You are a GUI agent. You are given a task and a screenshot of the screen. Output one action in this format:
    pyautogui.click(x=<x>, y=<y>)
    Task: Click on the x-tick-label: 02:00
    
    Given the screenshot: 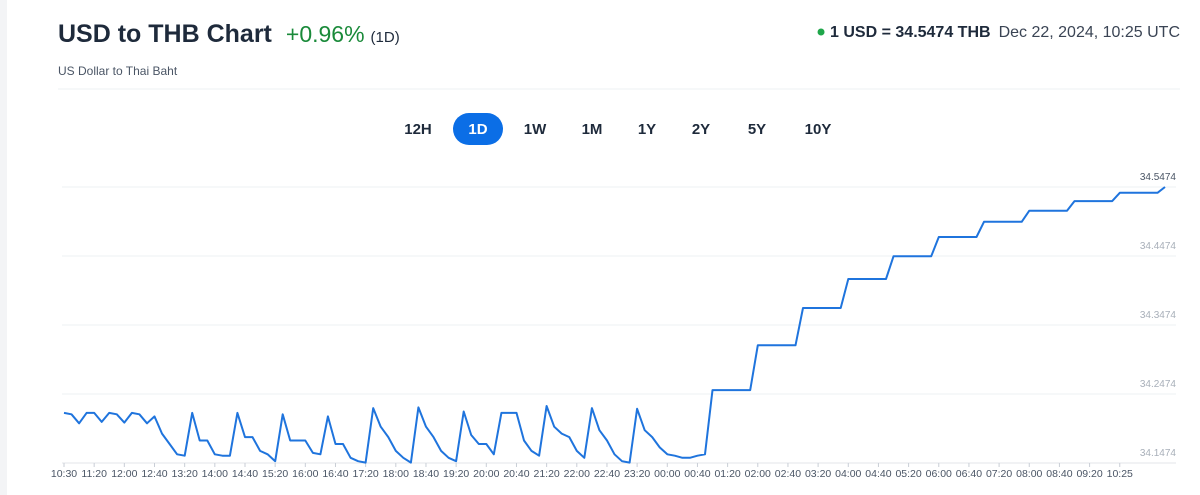 What is the action you would take?
    pyautogui.click(x=758, y=474)
    